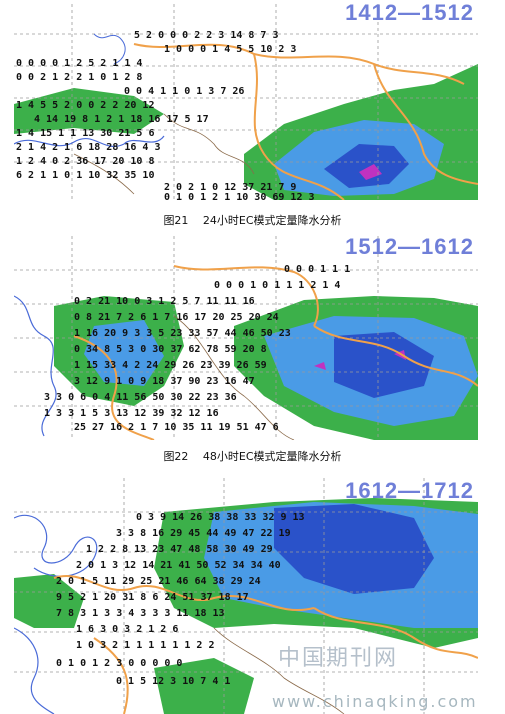  What do you see at coordinates (206, 35) in the screenshot?
I see `precip-values-row: 5 2 0 0 0 2 2 3 14 8 7 3` at bounding box center [206, 35].